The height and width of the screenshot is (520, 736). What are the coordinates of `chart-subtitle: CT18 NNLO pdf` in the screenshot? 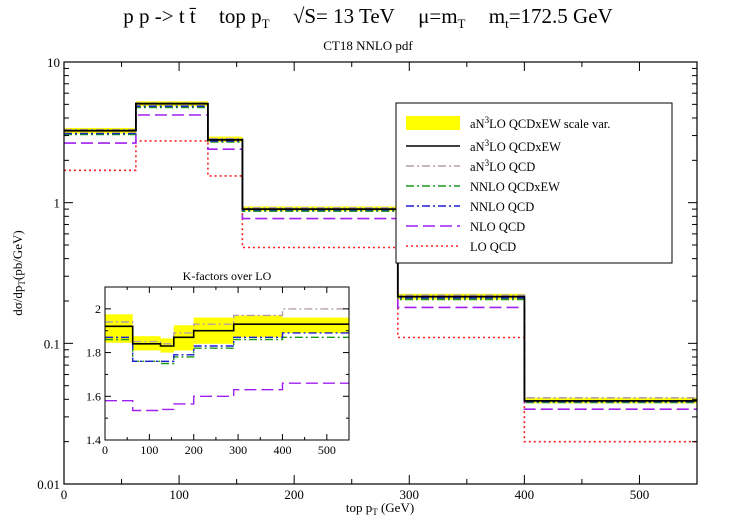 It's located at (368, 45).